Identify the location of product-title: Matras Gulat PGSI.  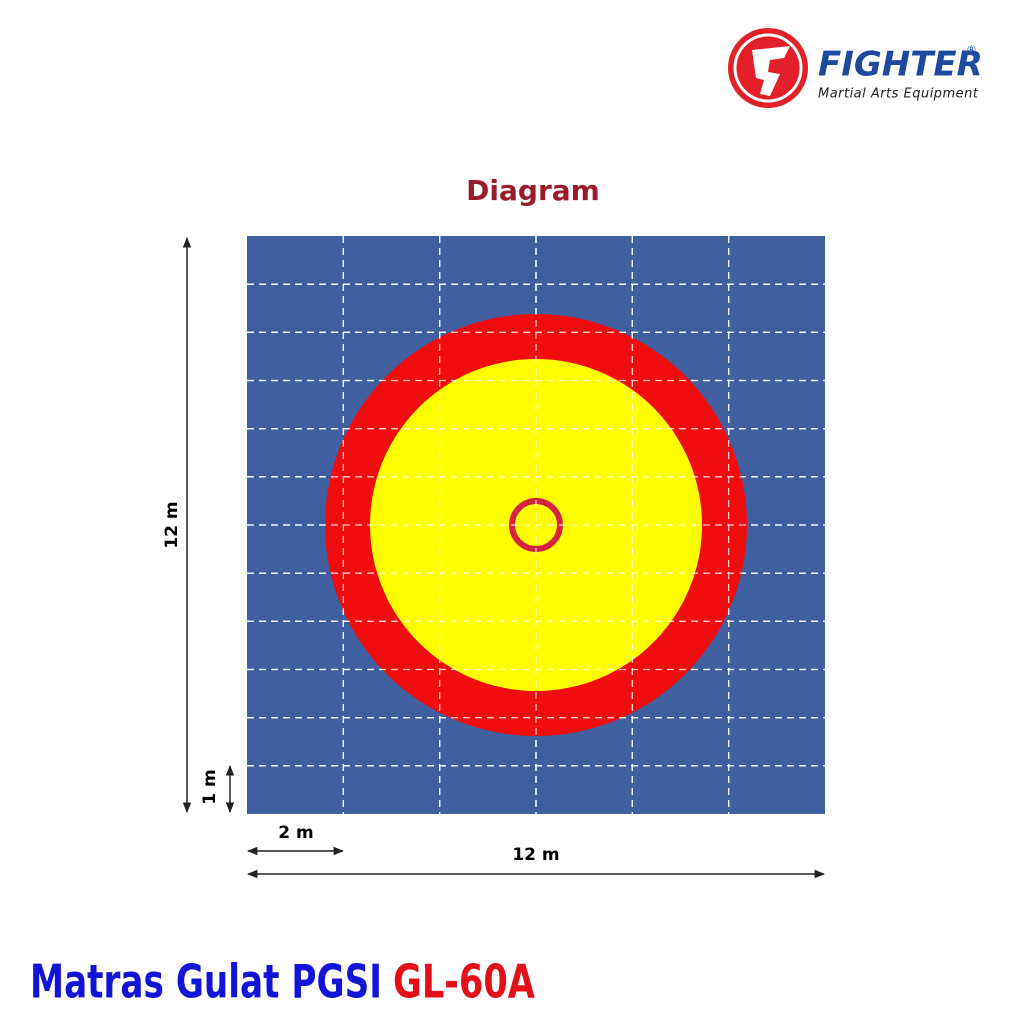
(206, 982).